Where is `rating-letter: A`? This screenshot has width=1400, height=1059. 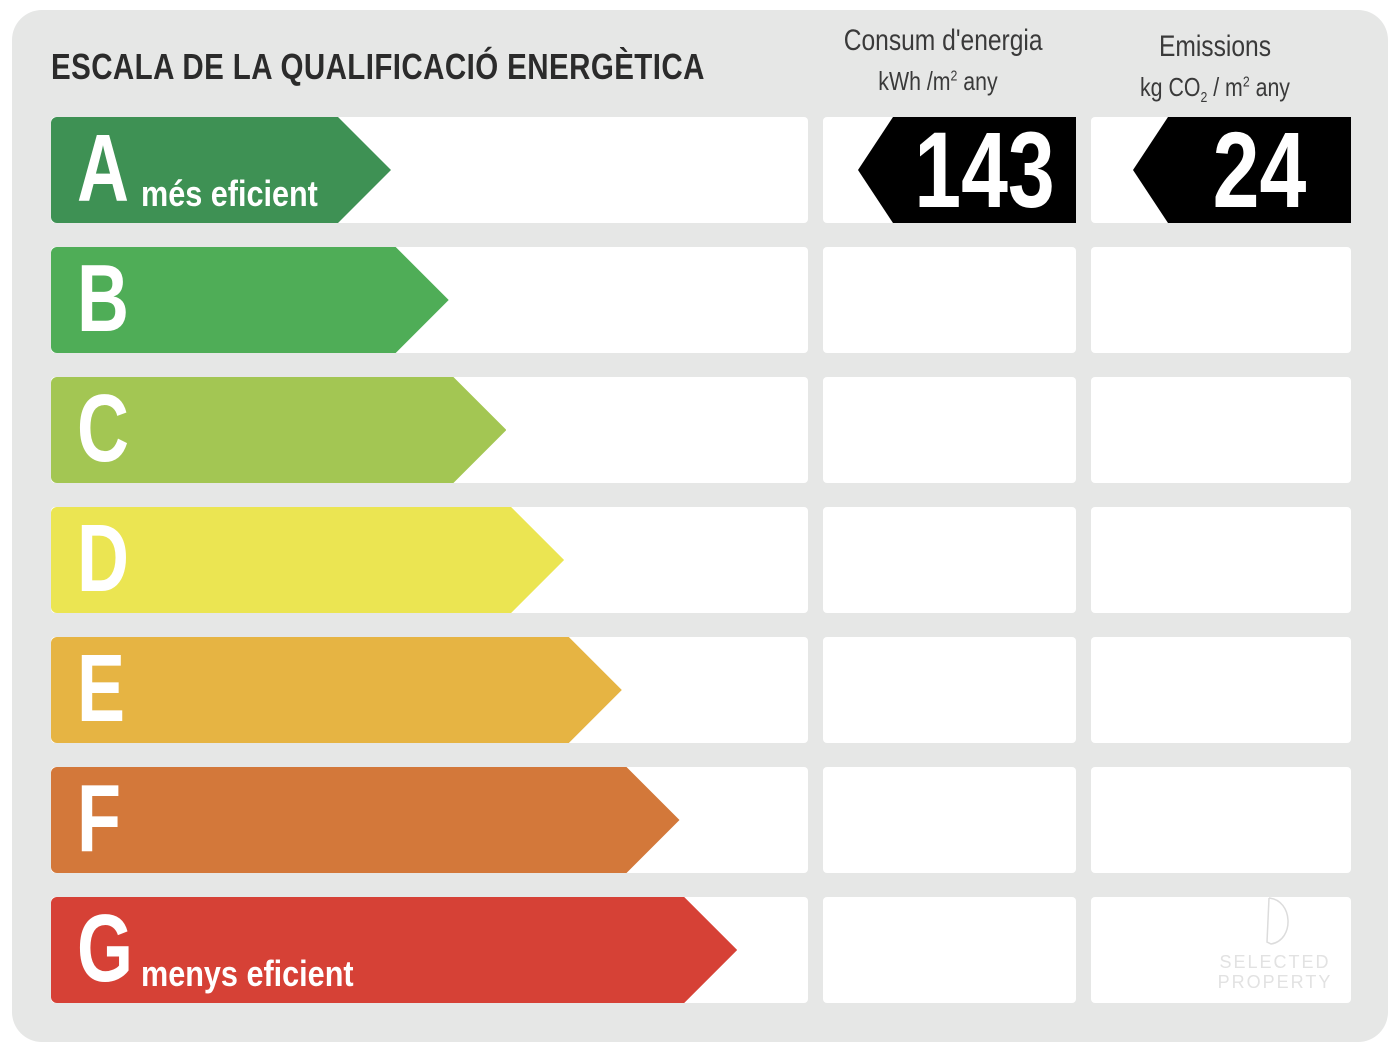 rating-letter: A is located at coordinates (103, 168).